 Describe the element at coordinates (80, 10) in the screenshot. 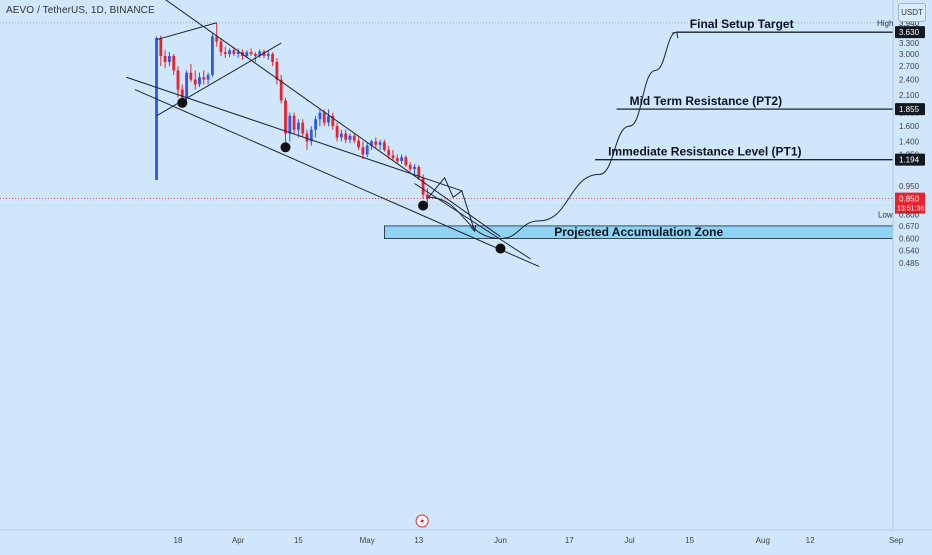

I see `chart-title: AEVO / TetherUS, 1D, BINANCE` at that location.